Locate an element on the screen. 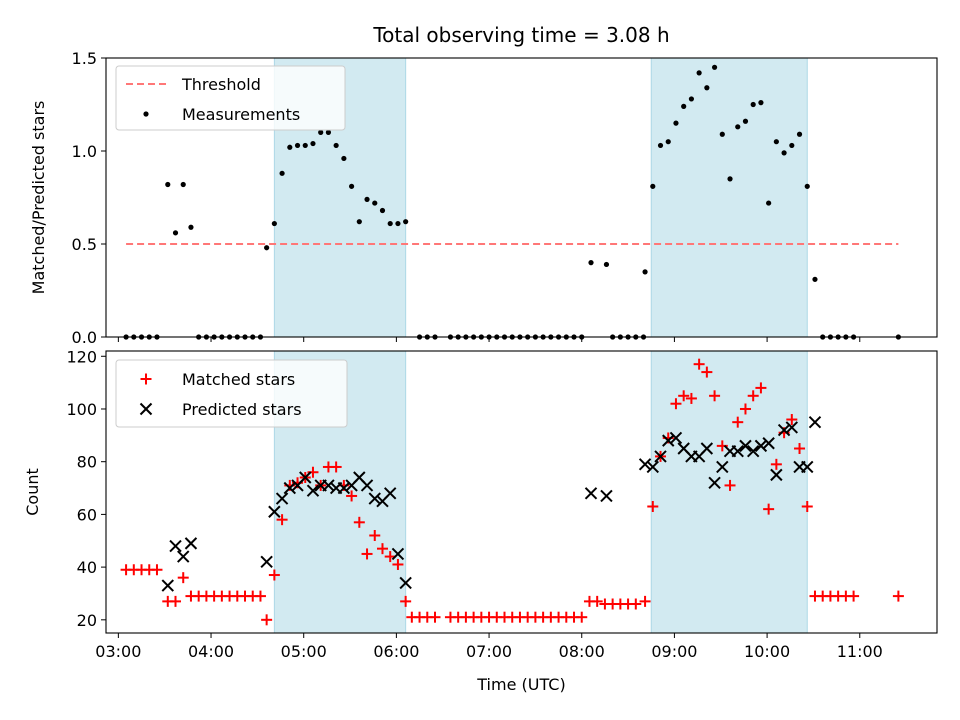  count-legend: Matched stars Predicted stars is located at coordinates (231, 393).